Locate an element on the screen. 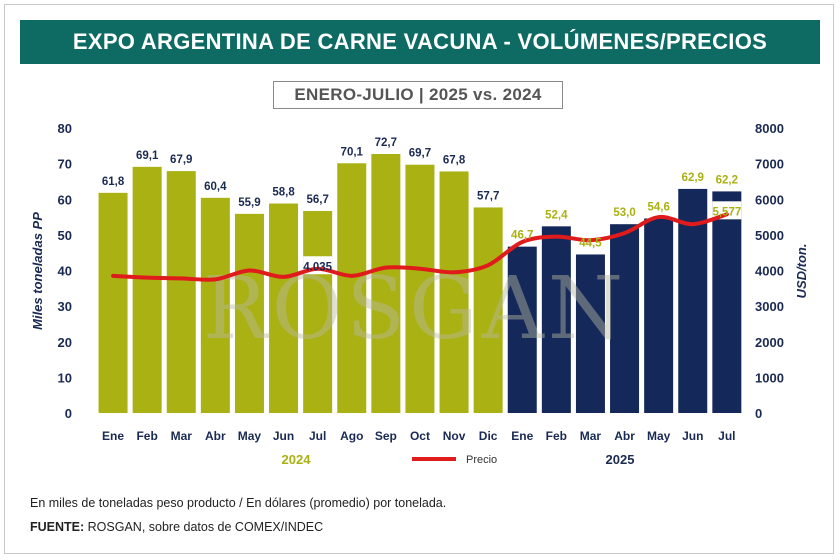 The height and width of the screenshot is (560, 840). y-left-tick-label: 0 is located at coordinates (68, 413).